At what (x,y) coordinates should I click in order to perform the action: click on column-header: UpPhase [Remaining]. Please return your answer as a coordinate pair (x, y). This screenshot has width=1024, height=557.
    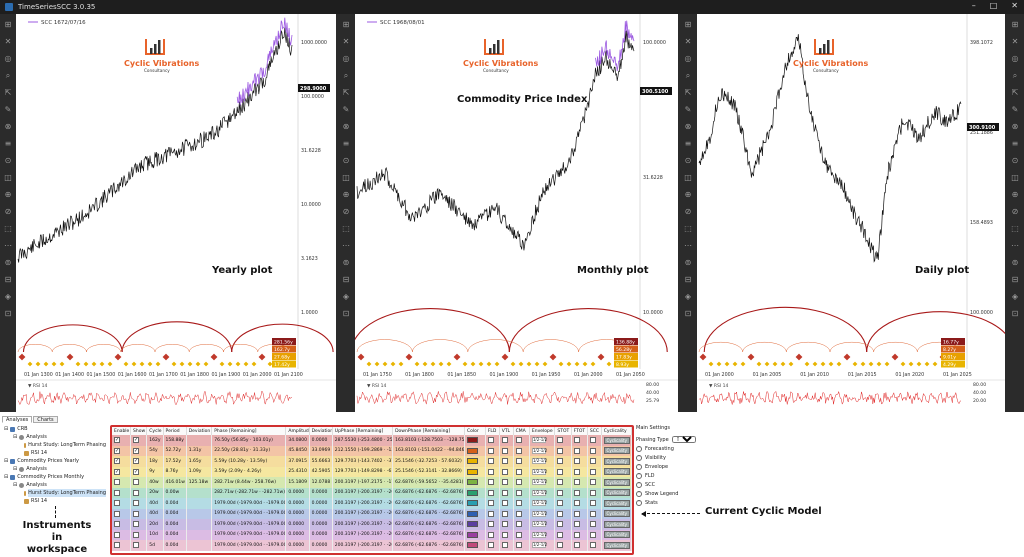
    Looking at the image, I should click on (363, 431).